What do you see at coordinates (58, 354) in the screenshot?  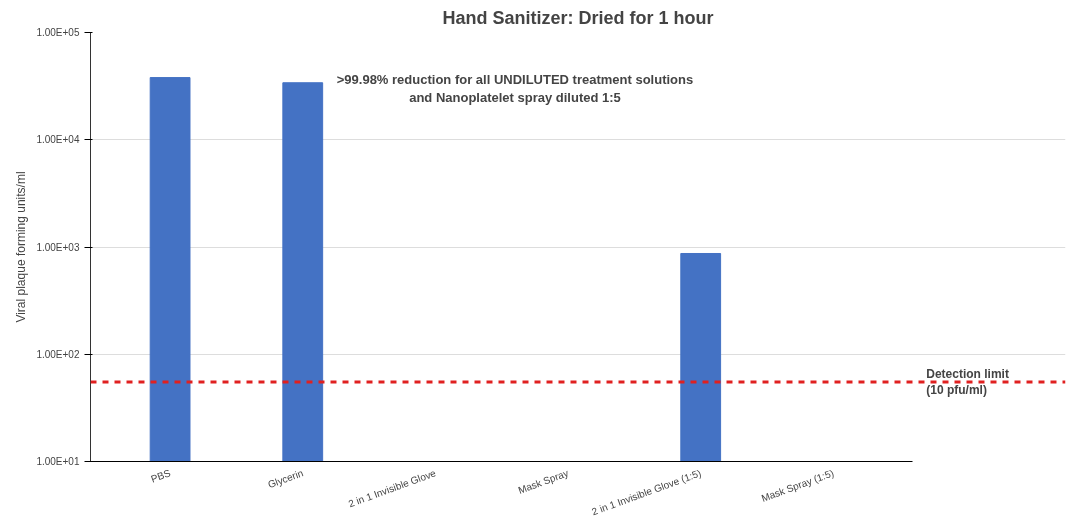 I see `y-tick-label: 1.00E+02` at bounding box center [58, 354].